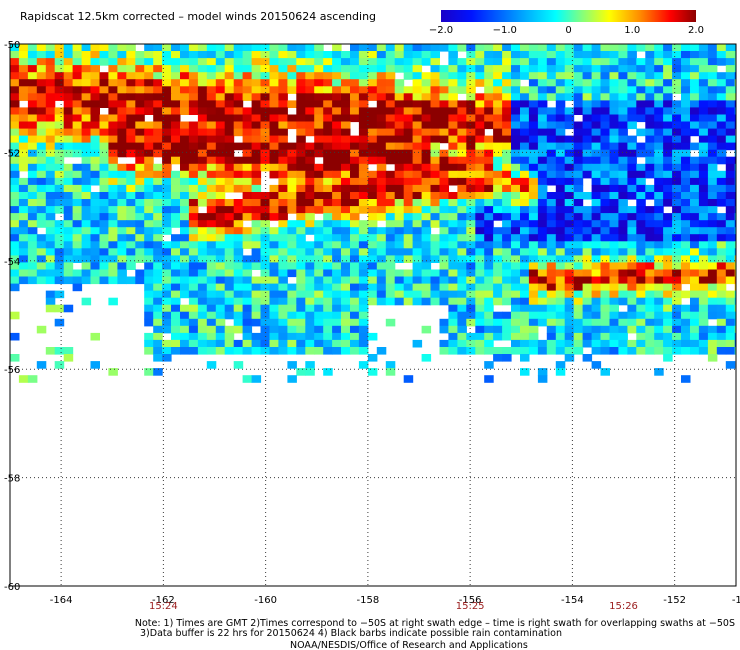  Describe the element at coordinates (736, 600) in the screenshot. I see `x-tick-label: -15` at that location.